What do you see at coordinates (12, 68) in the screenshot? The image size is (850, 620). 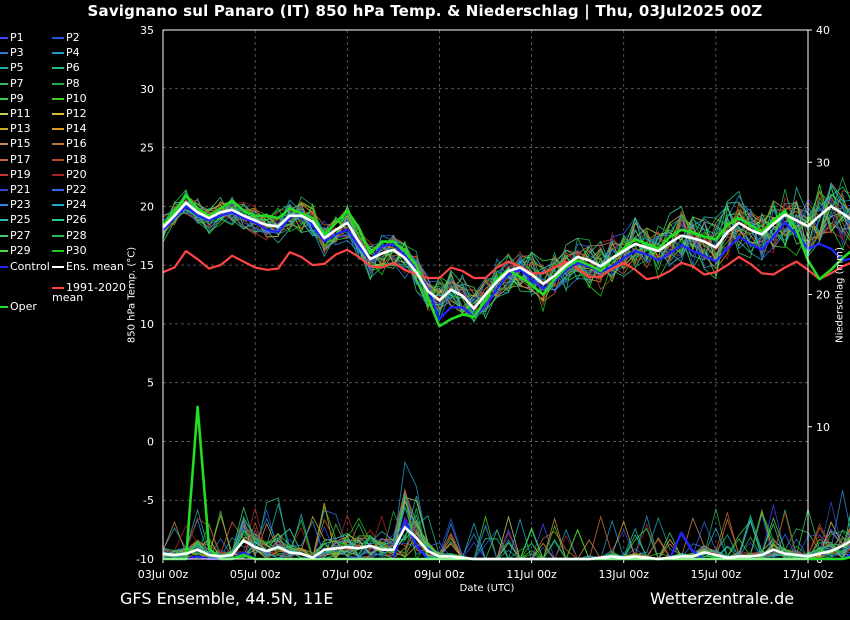 I see `legend-item: P5` at bounding box center [12, 68].